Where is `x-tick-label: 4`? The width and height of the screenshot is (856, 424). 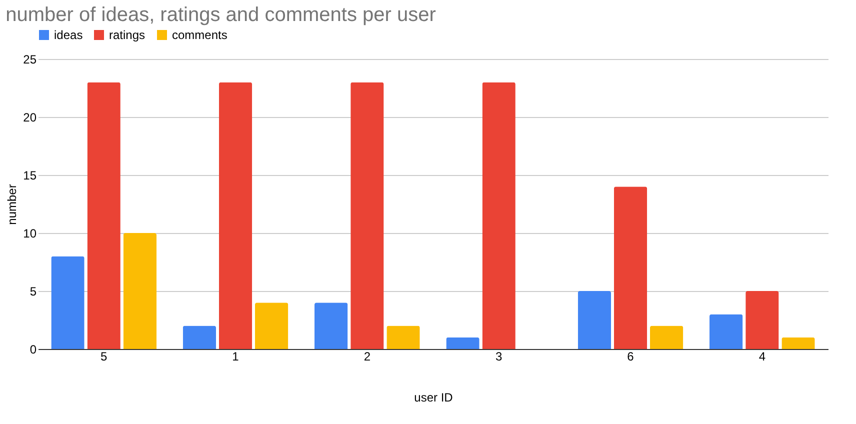 x-tick-label: 4 is located at coordinates (762, 357).